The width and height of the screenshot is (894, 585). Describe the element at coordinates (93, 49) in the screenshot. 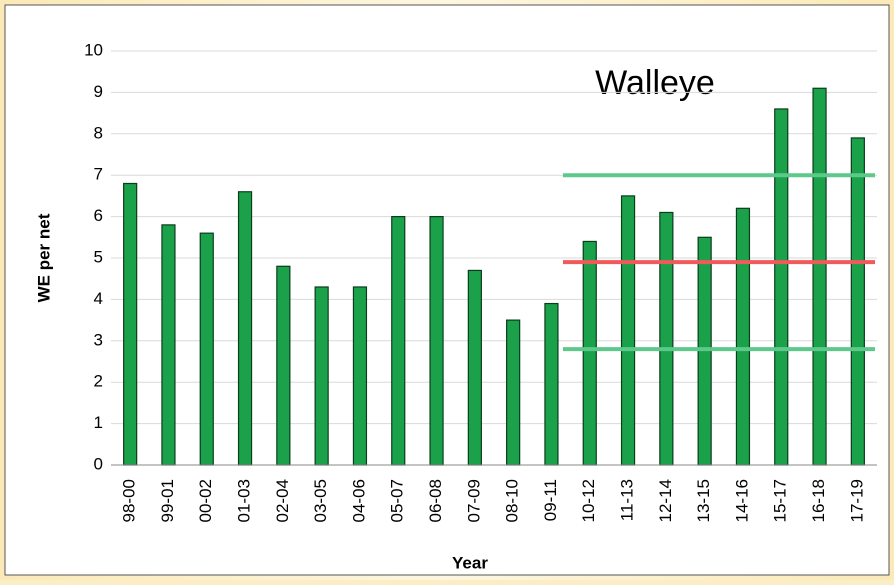

I see `y-tick-label: 10` at that location.